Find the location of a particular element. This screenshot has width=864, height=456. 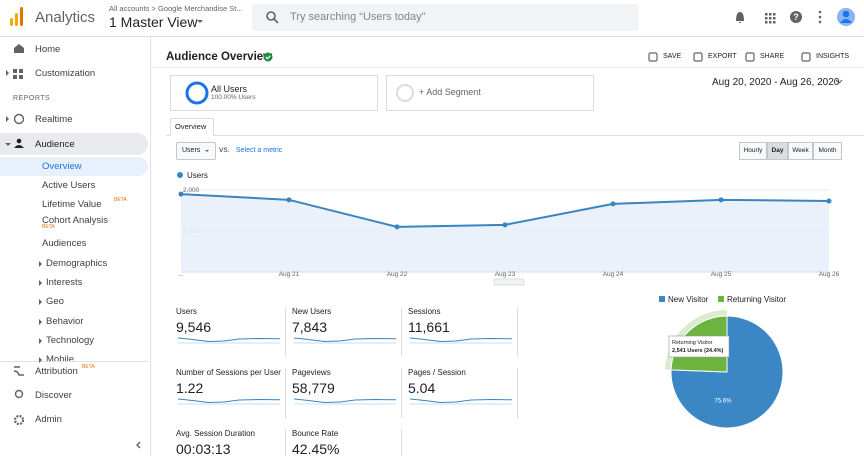

nav-subitem: Technology is located at coordinates (70, 340).